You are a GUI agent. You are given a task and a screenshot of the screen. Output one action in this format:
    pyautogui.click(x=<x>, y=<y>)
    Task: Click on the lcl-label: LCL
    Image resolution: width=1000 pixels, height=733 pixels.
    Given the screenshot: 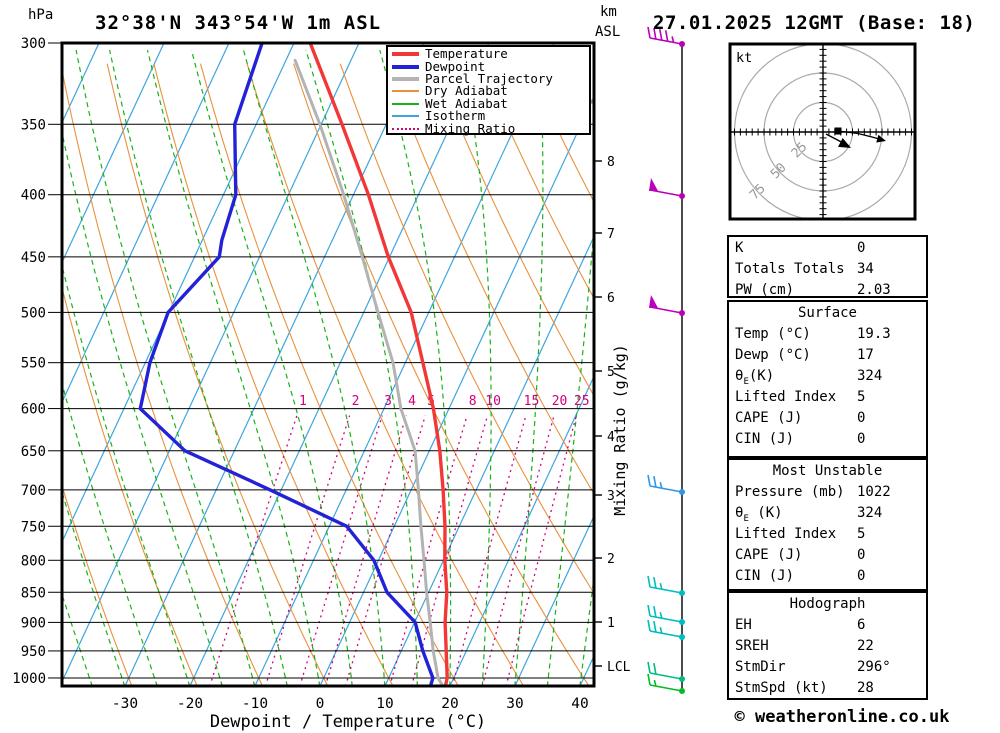 What is the action you would take?
    pyautogui.click(x=619, y=667)
    